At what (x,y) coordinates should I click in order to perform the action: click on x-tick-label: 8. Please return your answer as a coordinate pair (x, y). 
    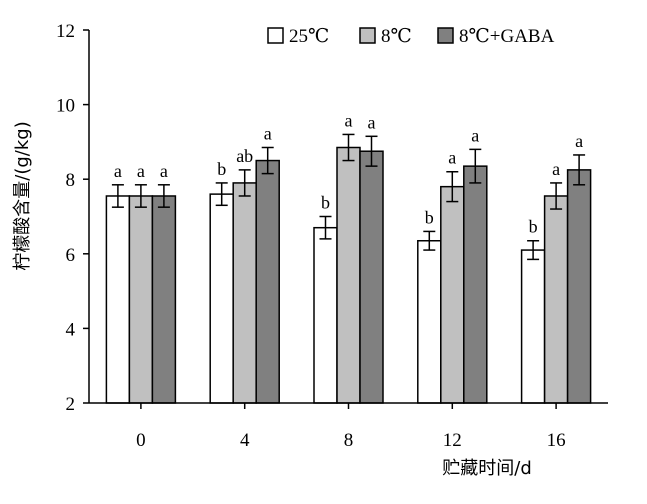
    Looking at the image, I should click on (349, 440).